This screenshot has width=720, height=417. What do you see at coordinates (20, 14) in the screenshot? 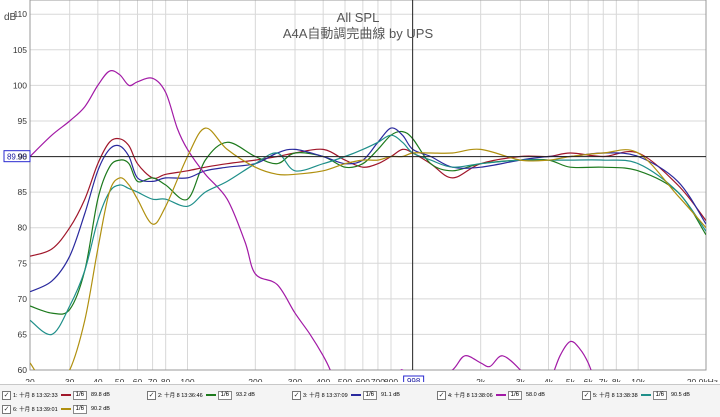
I see `y-tick-label: 110` at bounding box center [20, 14].